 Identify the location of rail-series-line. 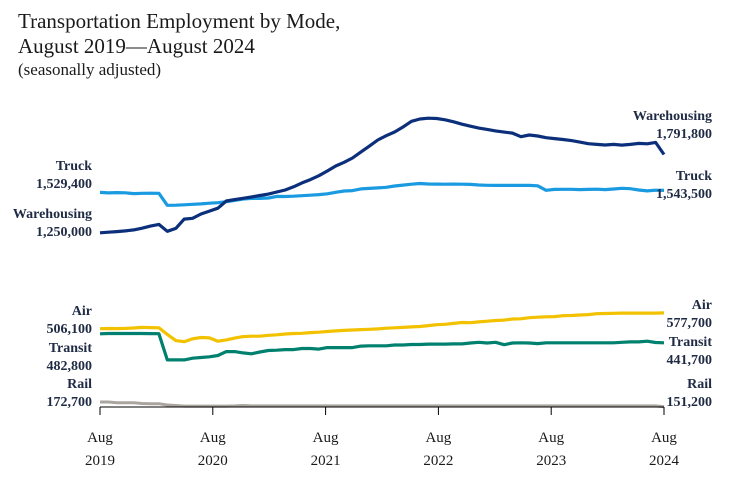
(382, 404).